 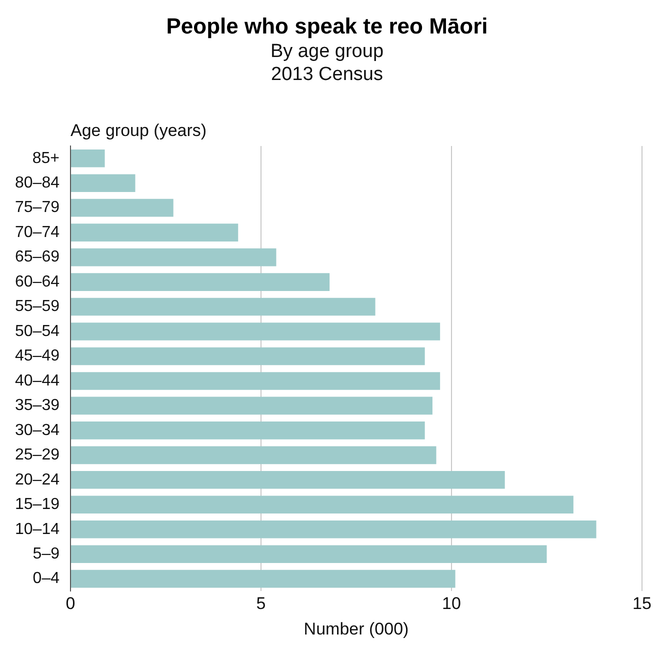 What do you see at coordinates (37, 183) in the screenshot?
I see `y-tick-label: 80–84` at bounding box center [37, 183].